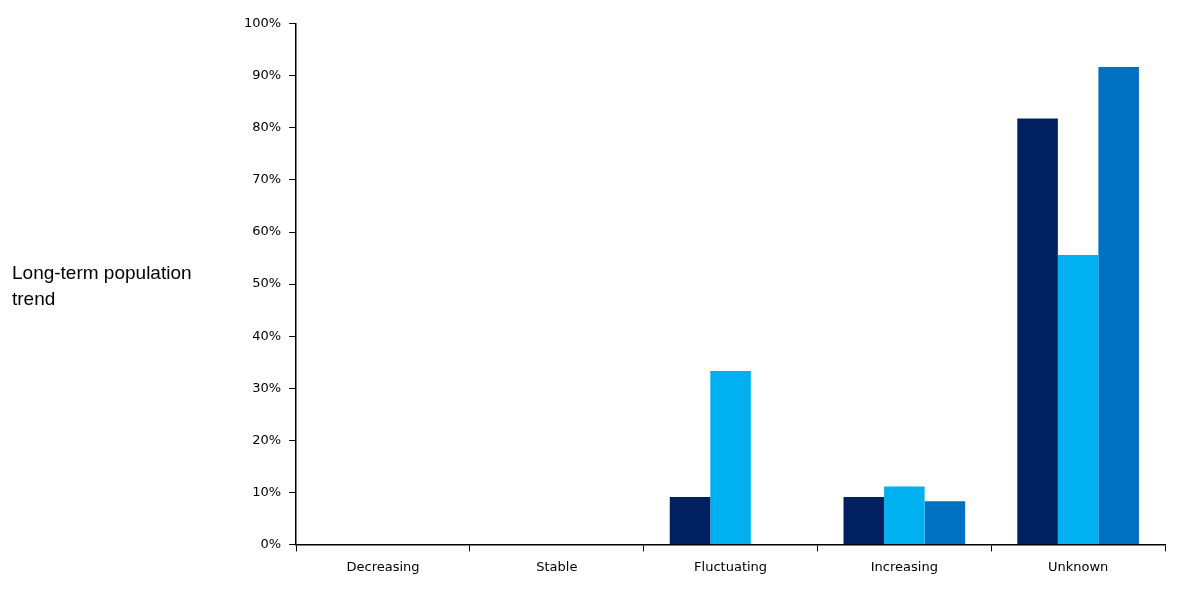 Image resolution: width=1179 pixels, height=591 pixels. I want to click on y-tick-label: 40%, so click(267, 335).